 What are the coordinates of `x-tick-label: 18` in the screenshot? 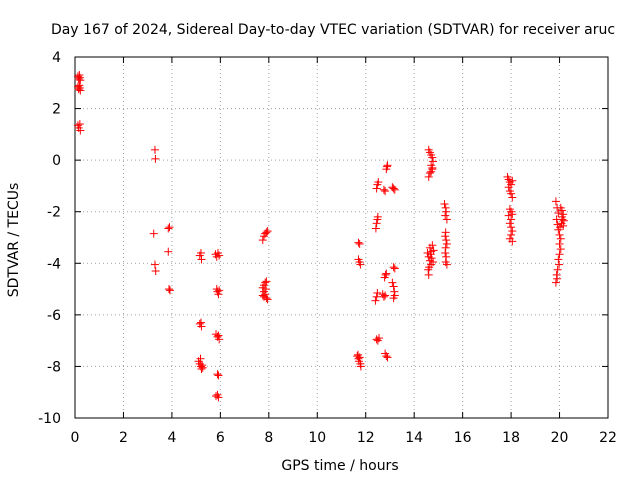 It's located at (511, 438).